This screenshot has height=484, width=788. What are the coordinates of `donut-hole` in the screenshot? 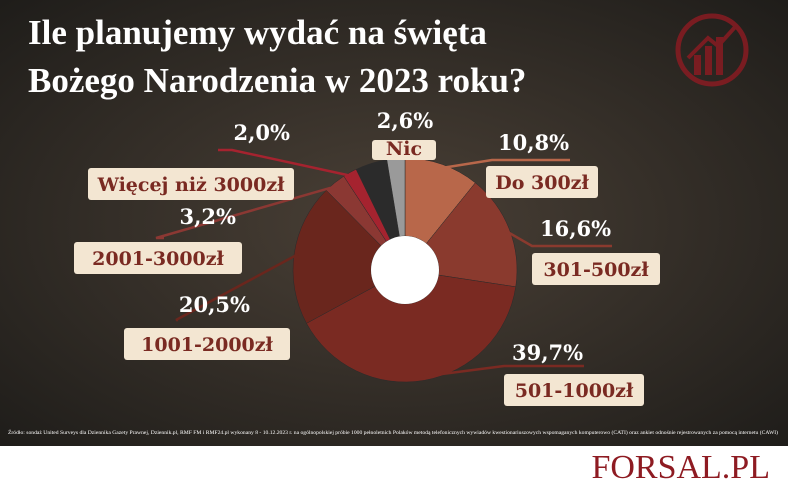 It's located at (405, 270).